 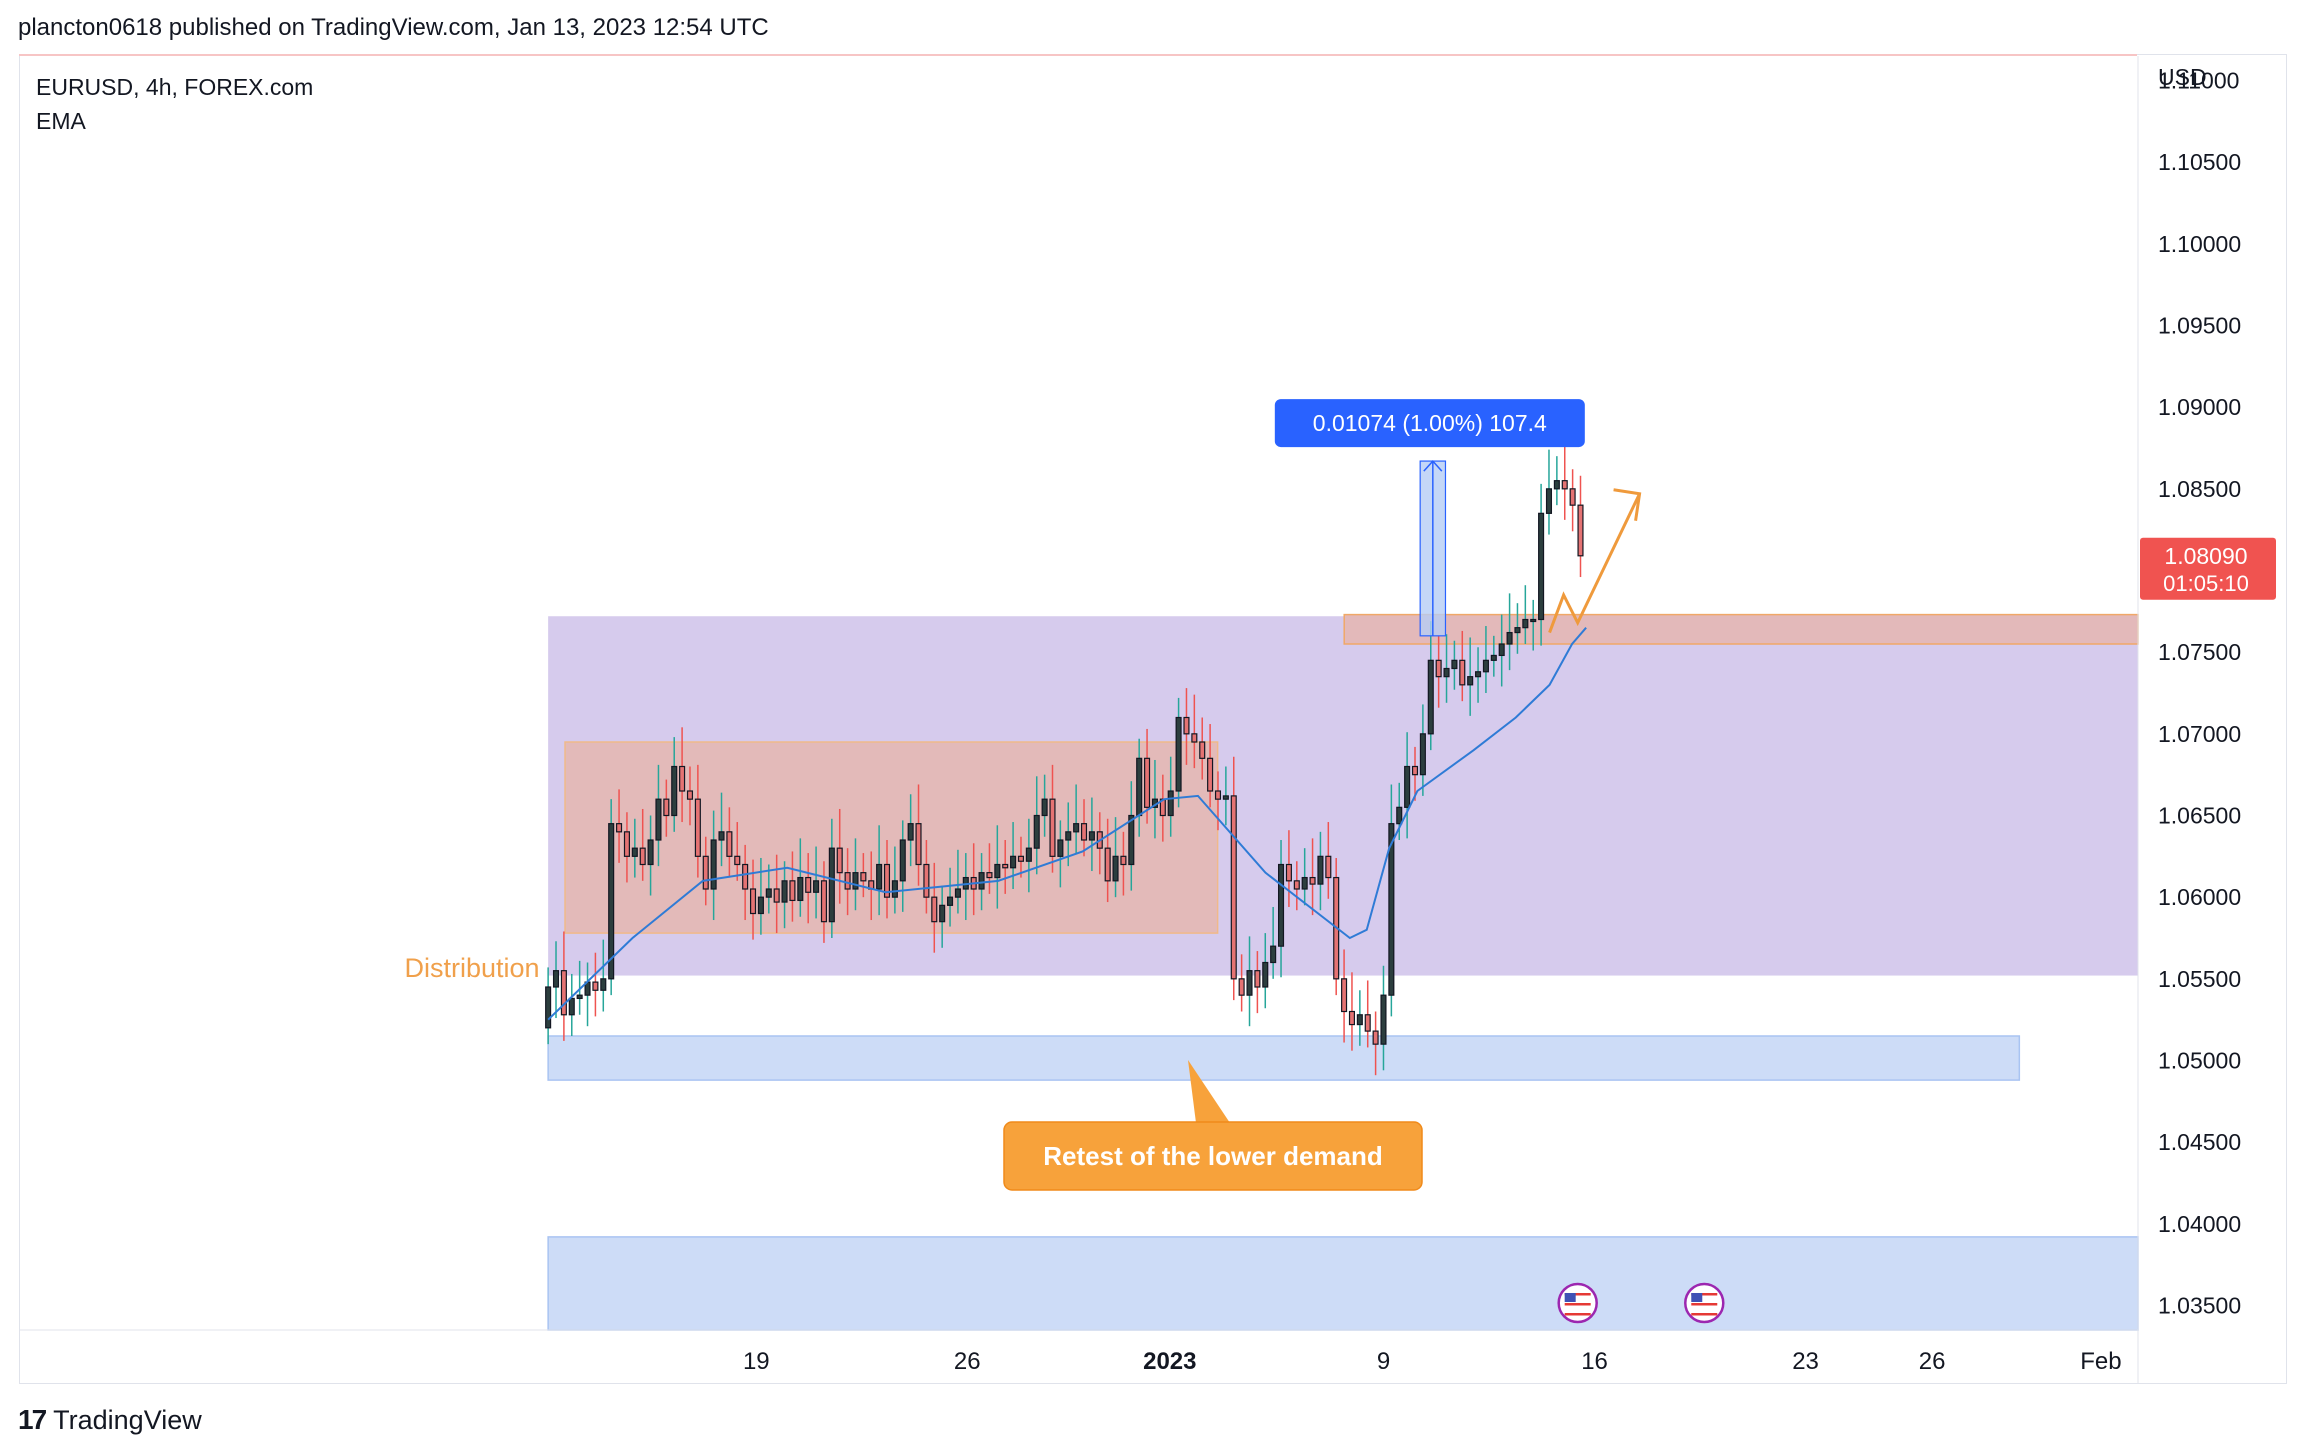 I want to click on flag-canton, so click(x=1570, y=1297).